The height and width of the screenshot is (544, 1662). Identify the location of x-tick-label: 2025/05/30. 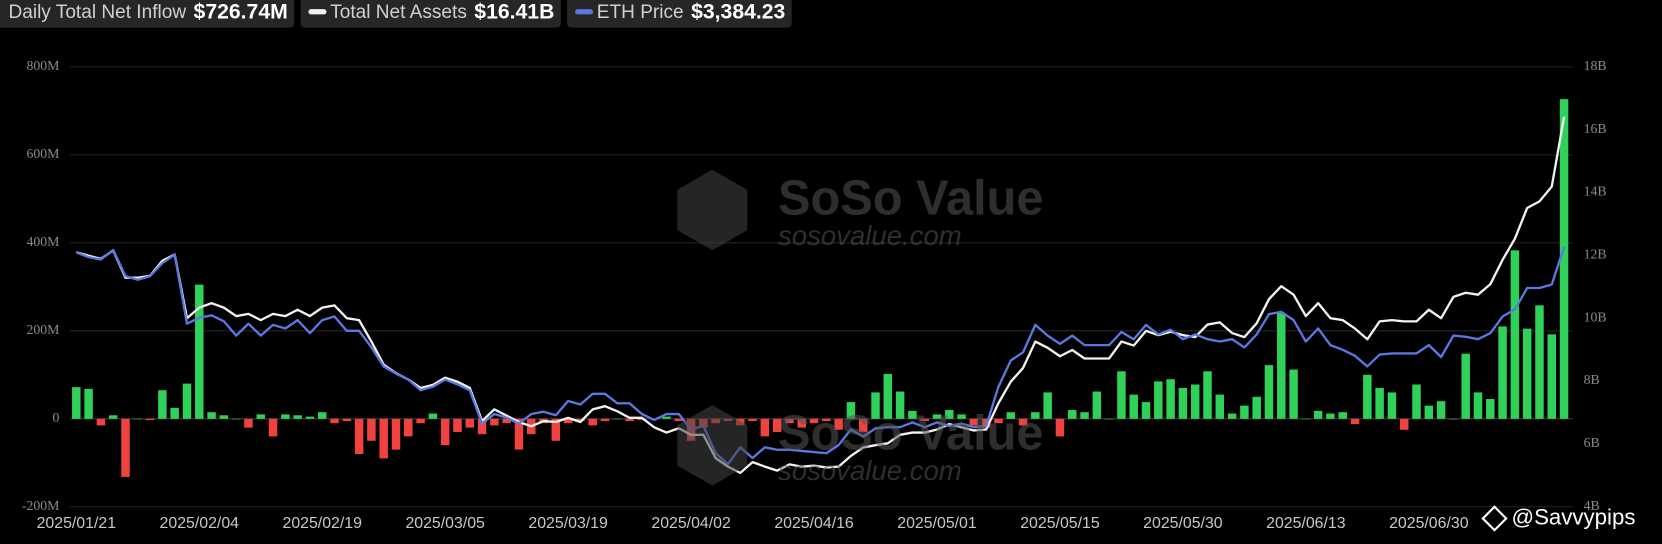
(1183, 523).